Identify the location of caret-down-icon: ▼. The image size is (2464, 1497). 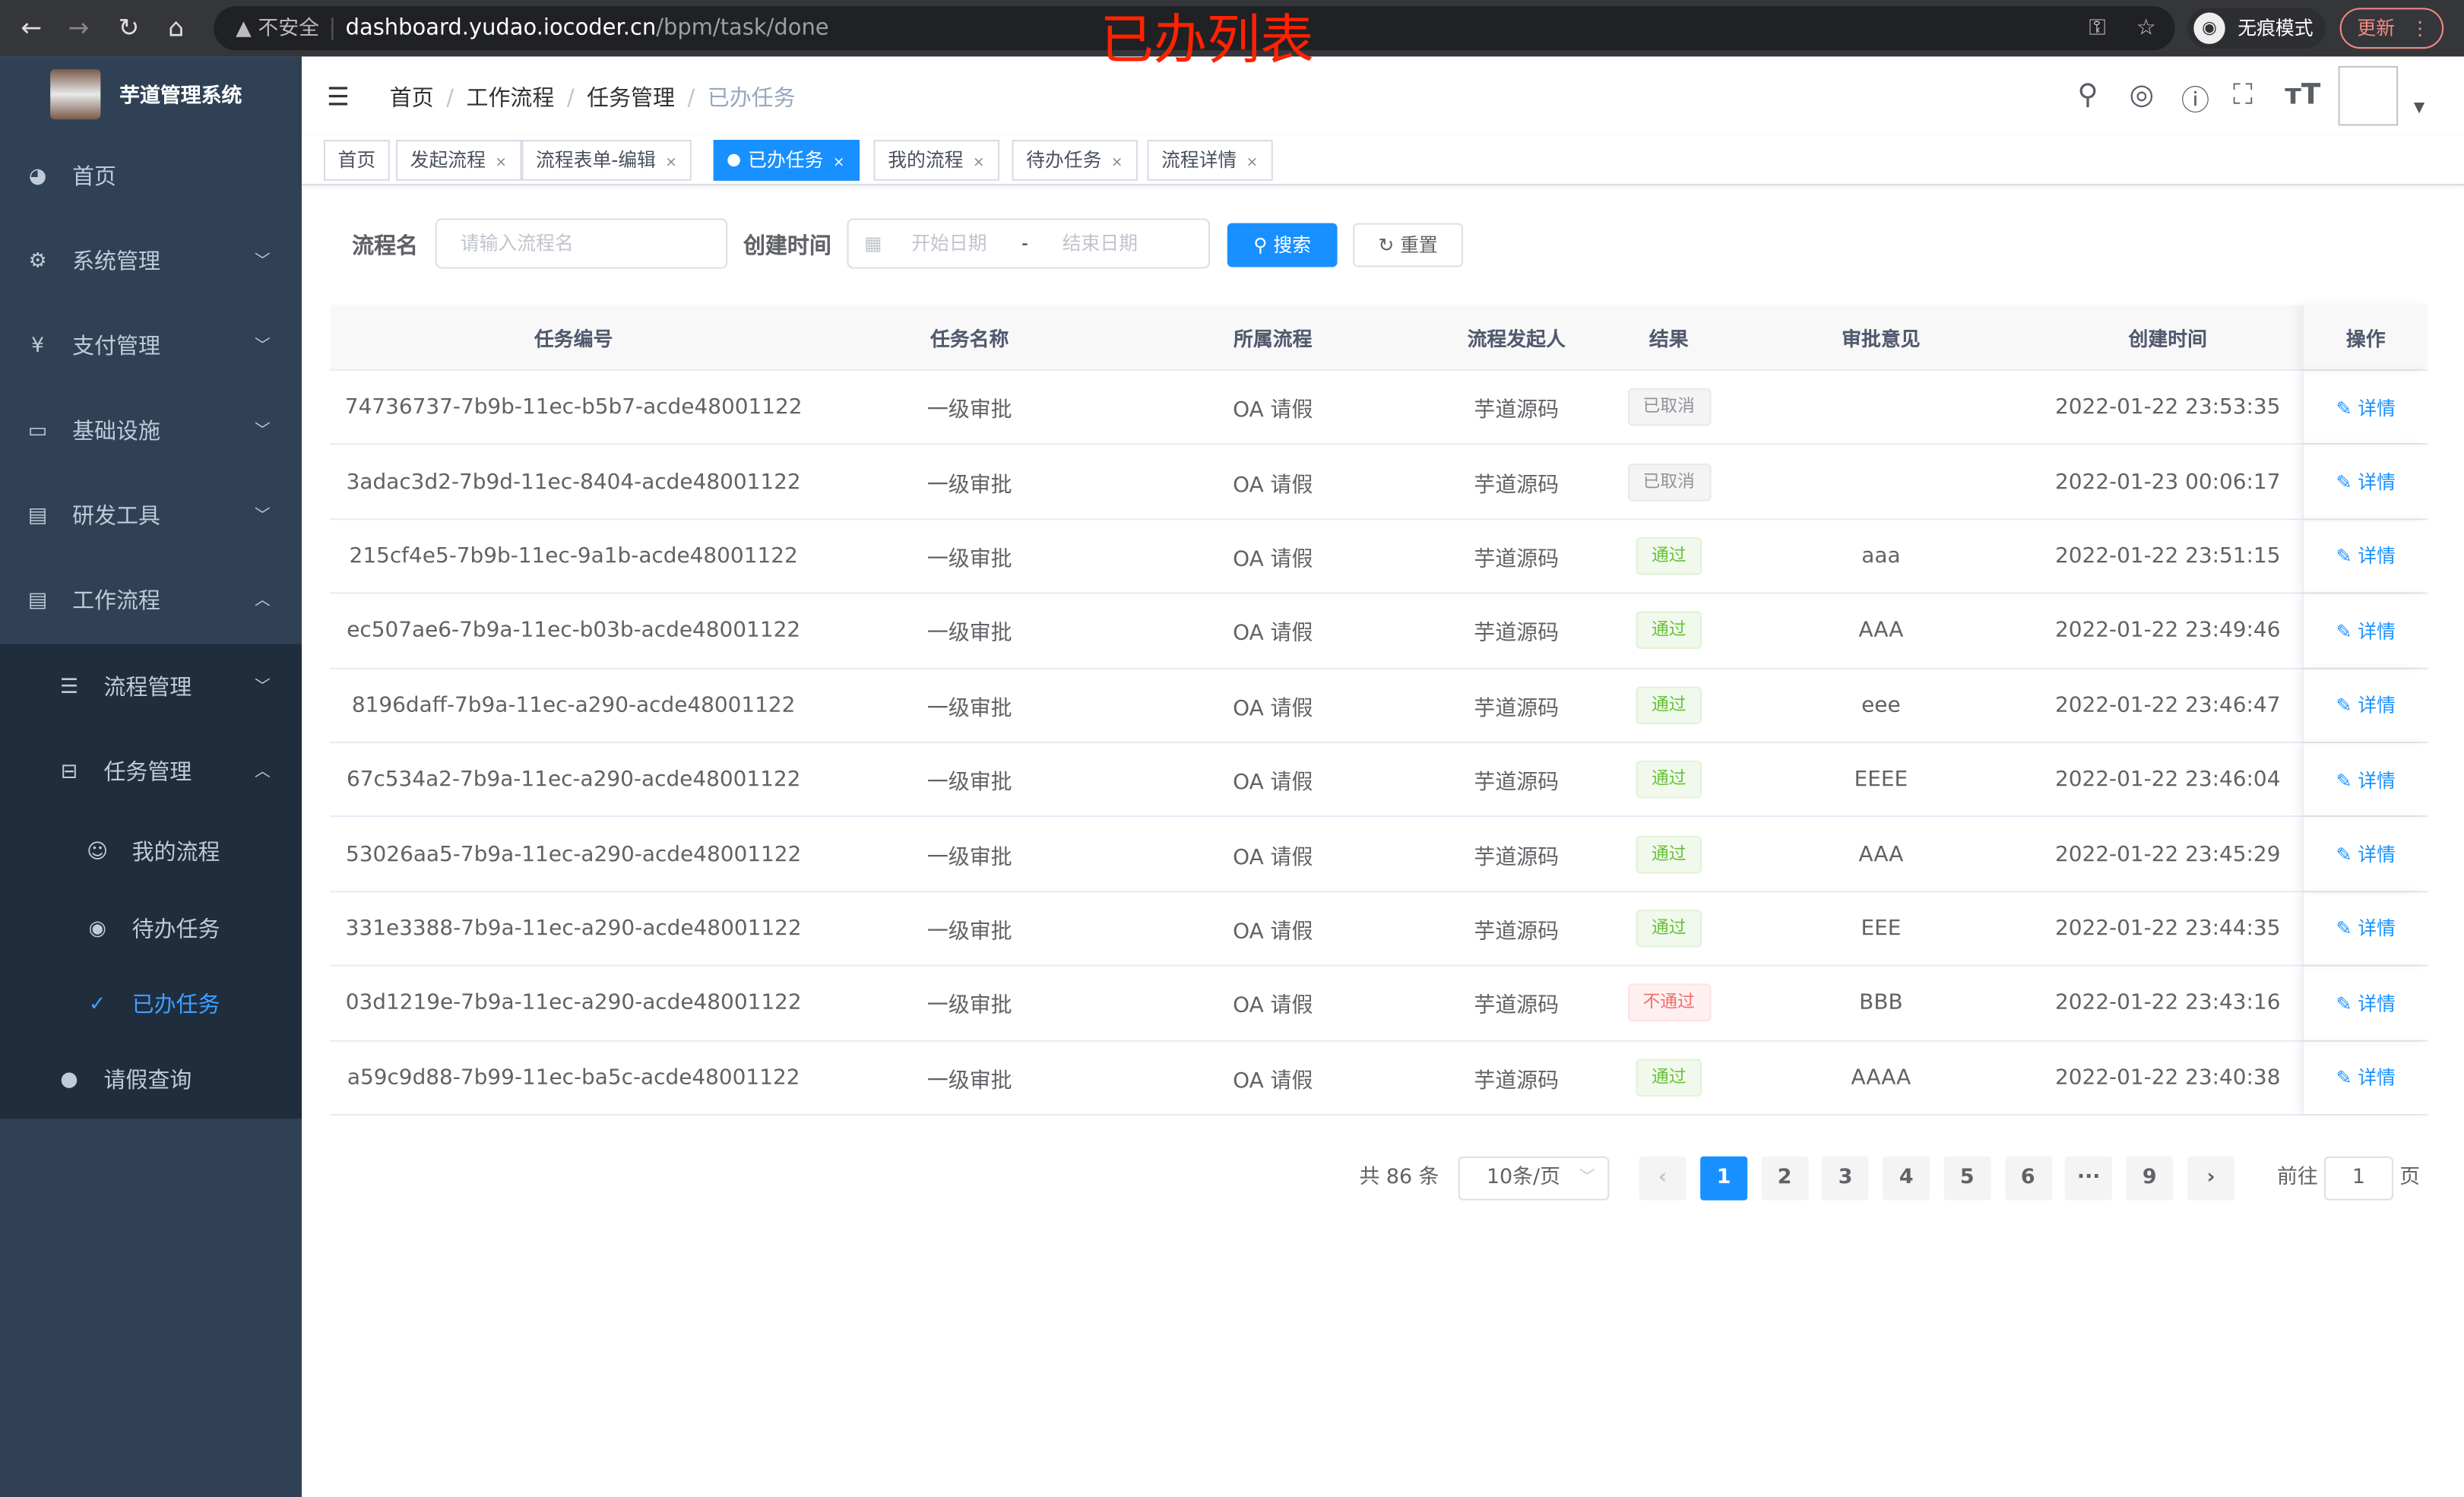
(2419, 108).